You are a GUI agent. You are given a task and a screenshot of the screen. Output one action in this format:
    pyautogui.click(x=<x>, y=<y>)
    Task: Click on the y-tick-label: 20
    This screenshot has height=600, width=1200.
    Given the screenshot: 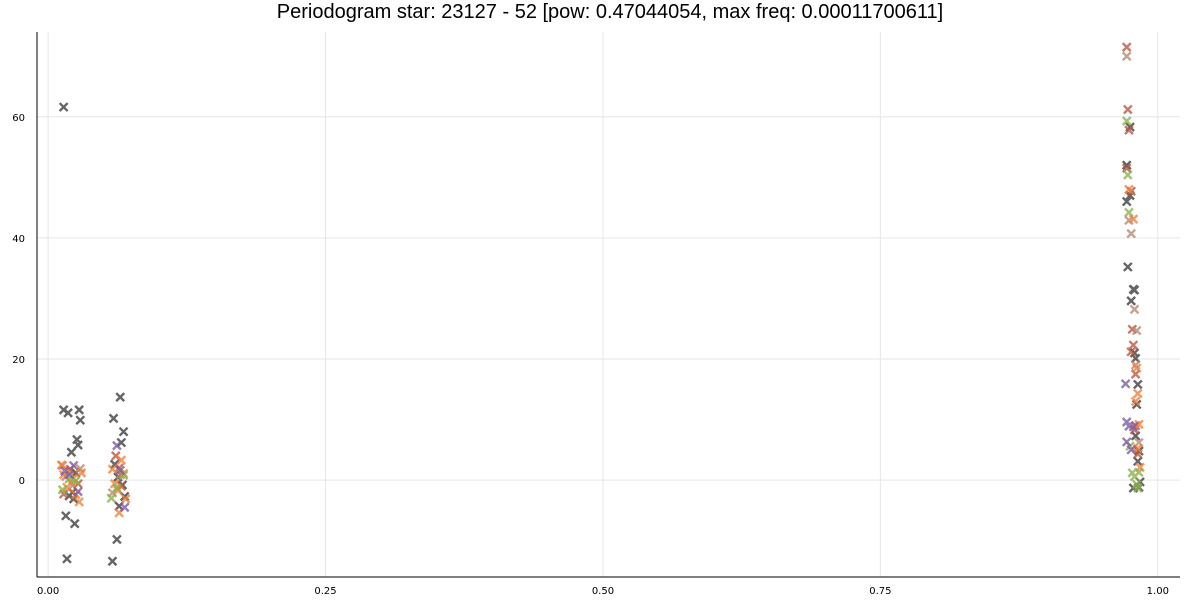 What is the action you would take?
    pyautogui.click(x=18, y=360)
    